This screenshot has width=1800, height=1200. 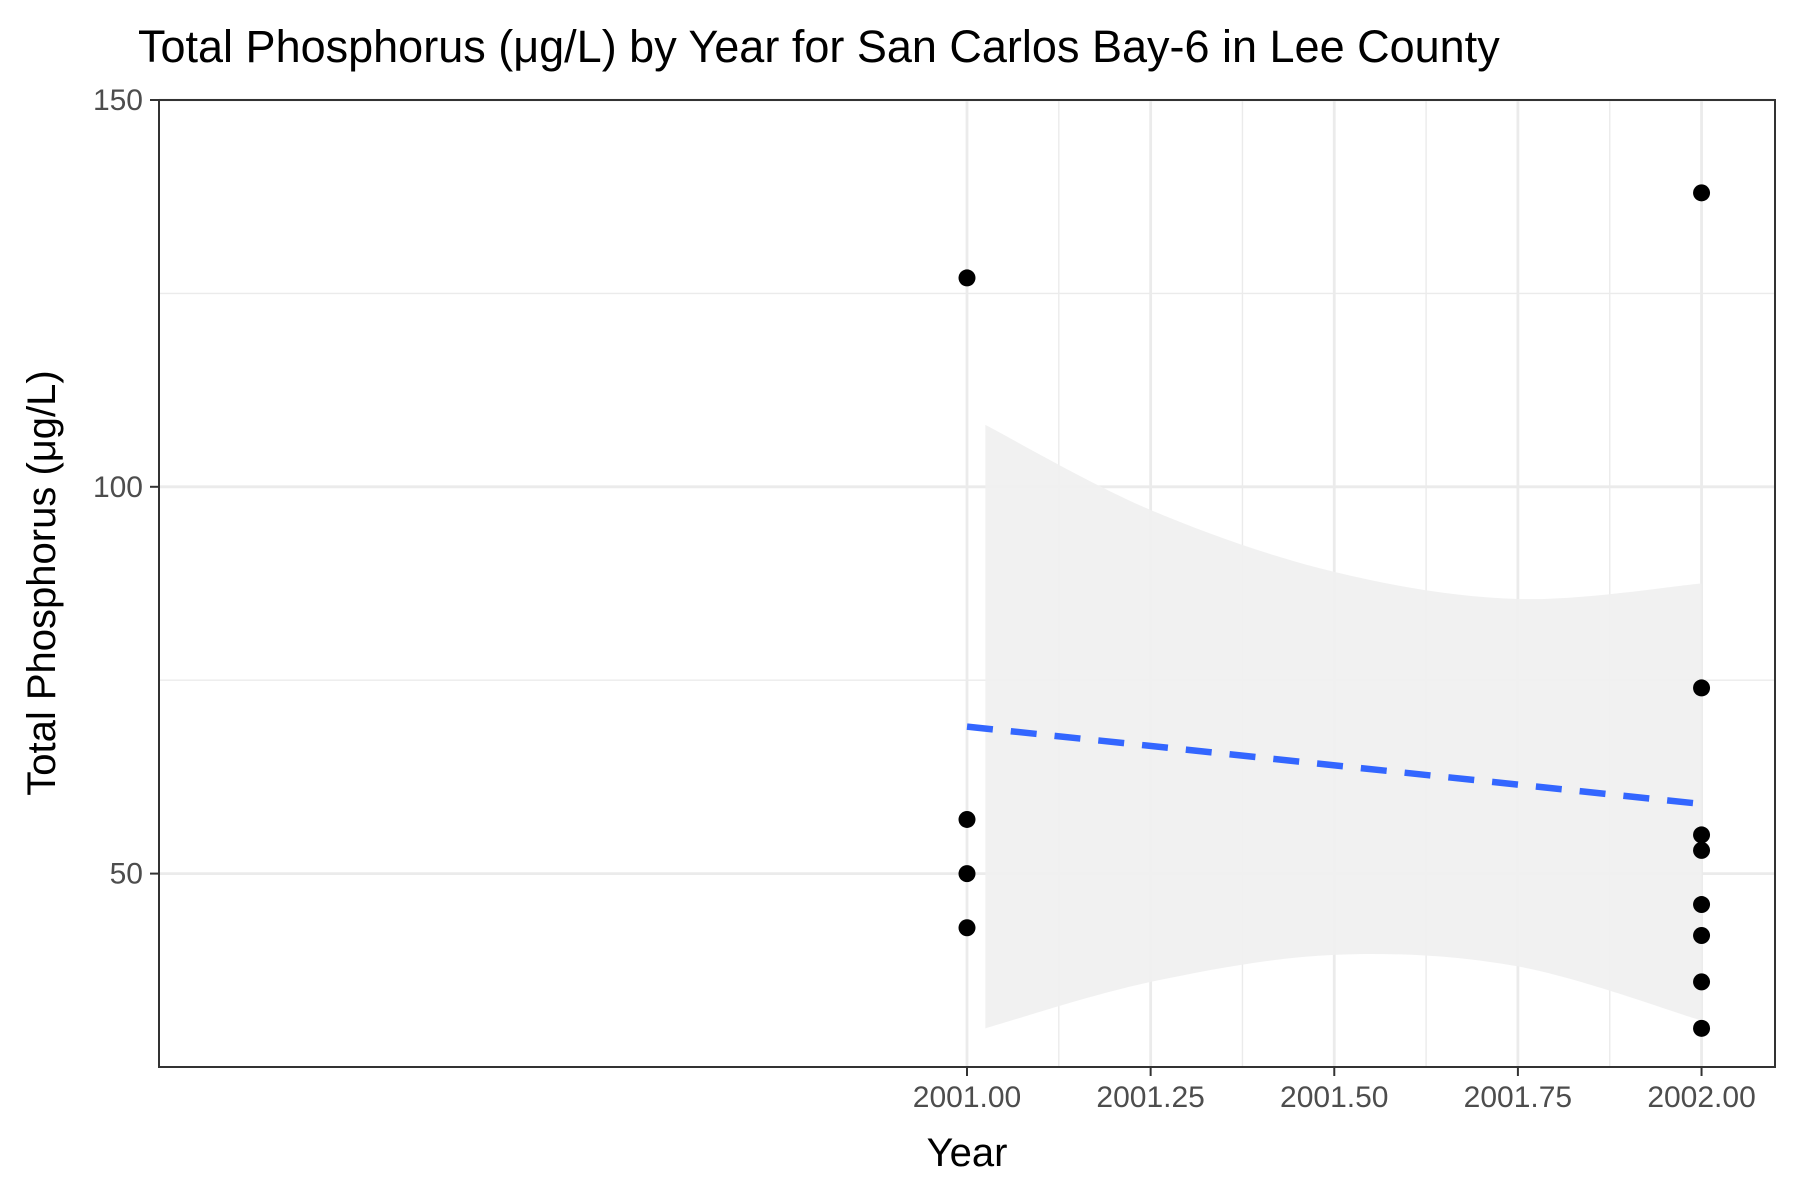 I want to click on y-tick-label: 150, so click(x=118, y=100).